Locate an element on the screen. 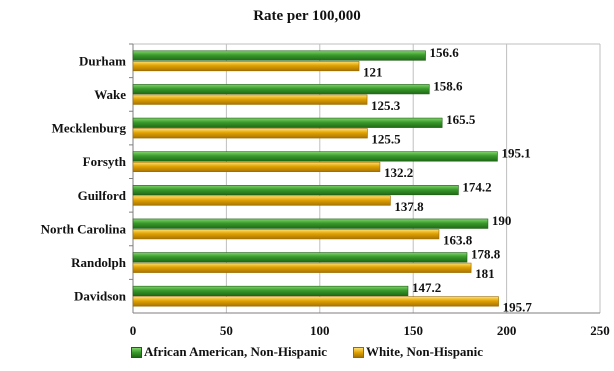  data-label: 195.7 is located at coordinates (518, 307).